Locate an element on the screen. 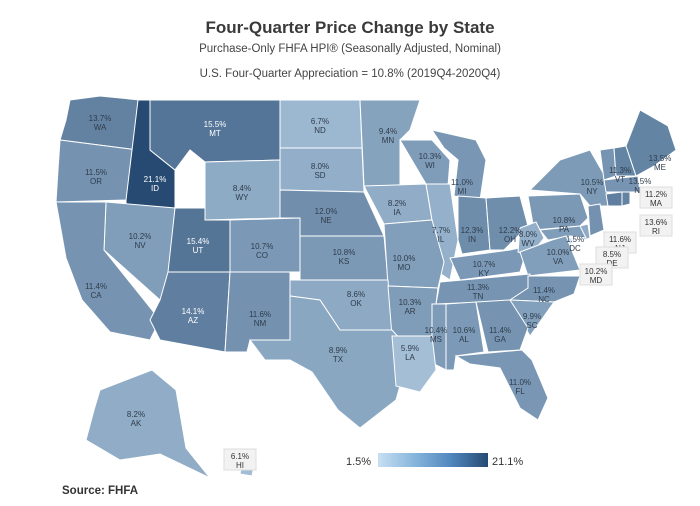 Image resolution: width=700 pixels, height=506 pixels. state-abbr-dc: DC is located at coordinates (575, 248).